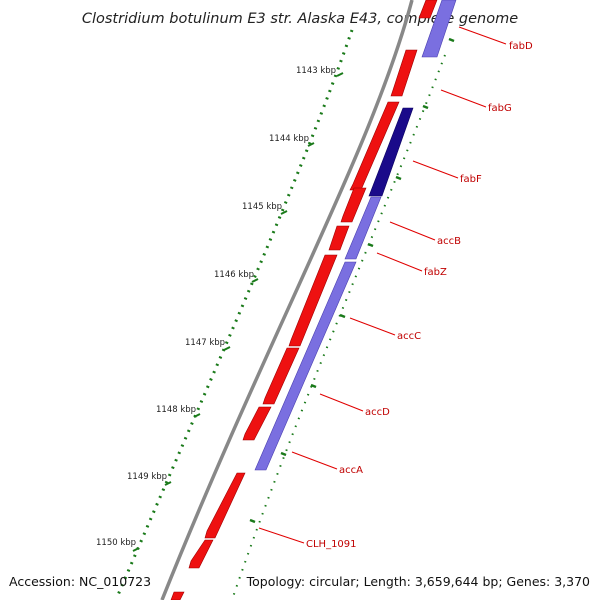  Describe the element at coordinates (331, 544) in the screenshot. I see `gene-label-CLH_1091: CLH_1091` at that location.